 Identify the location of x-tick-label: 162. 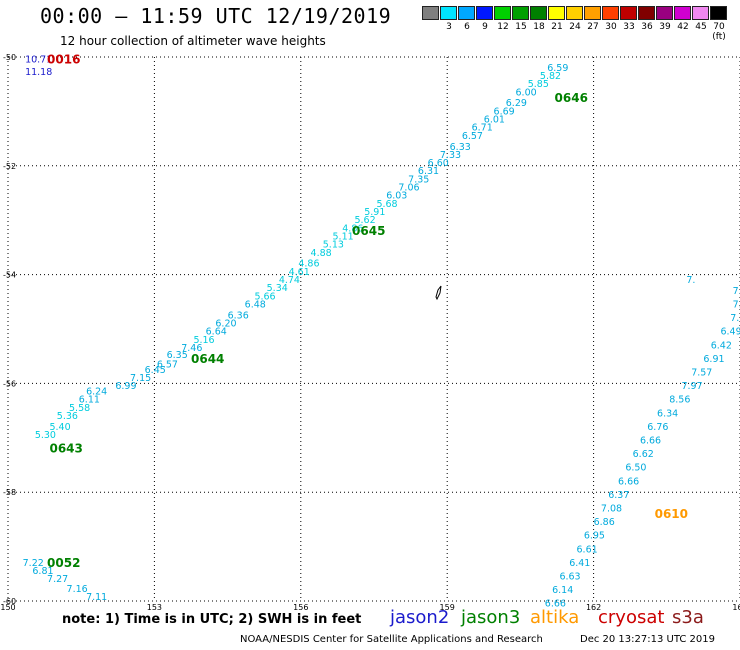
(593, 607).